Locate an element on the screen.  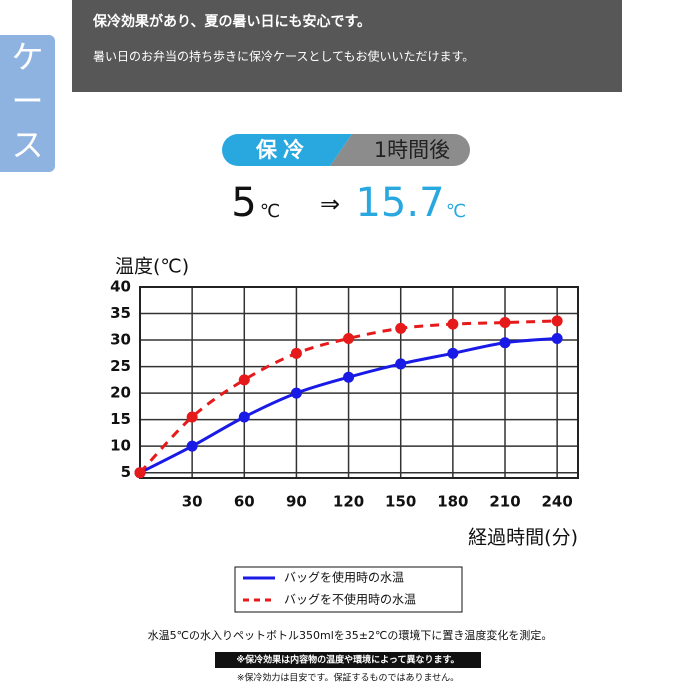
x-axis-label: 経過時間(分) is located at coordinates (523, 538).